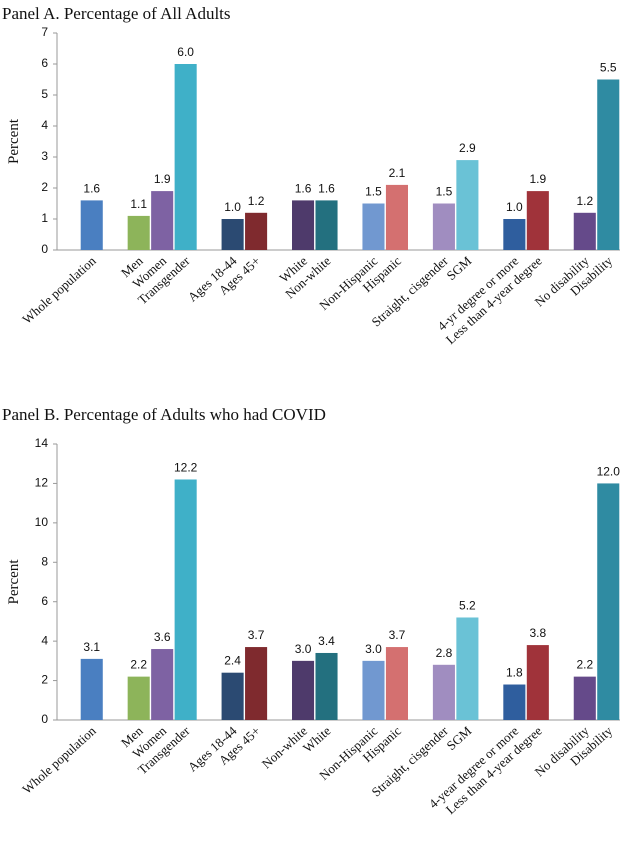  Describe the element at coordinates (91, 647) in the screenshot. I see `value-label: 3.1` at that location.